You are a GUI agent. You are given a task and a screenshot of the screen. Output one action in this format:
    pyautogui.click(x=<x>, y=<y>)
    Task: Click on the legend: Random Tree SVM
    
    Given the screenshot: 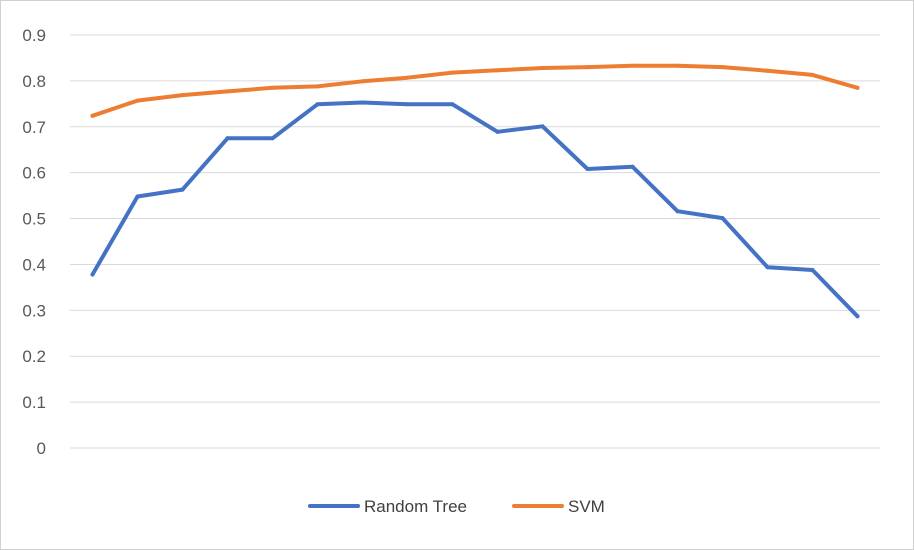 What is the action you would take?
    pyautogui.click(x=456, y=506)
    